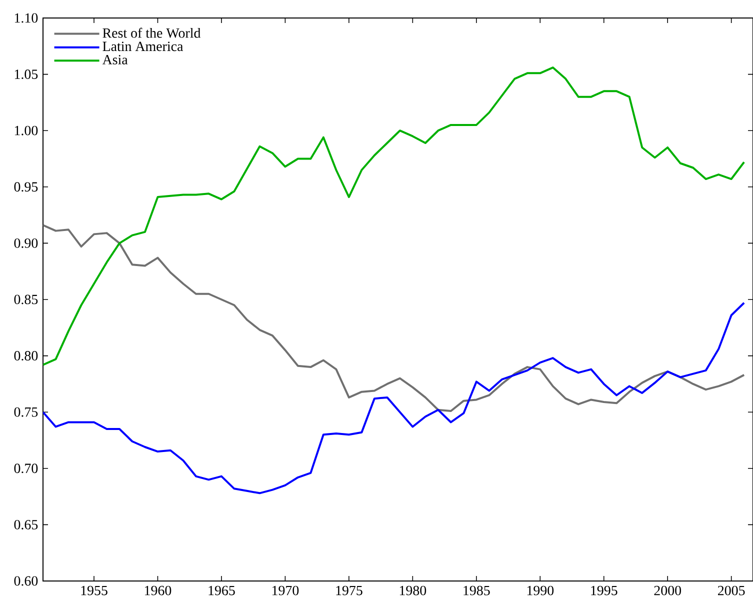 The image size is (753, 603). I want to click on y-tick-label: 1.00, so click(26, 131).